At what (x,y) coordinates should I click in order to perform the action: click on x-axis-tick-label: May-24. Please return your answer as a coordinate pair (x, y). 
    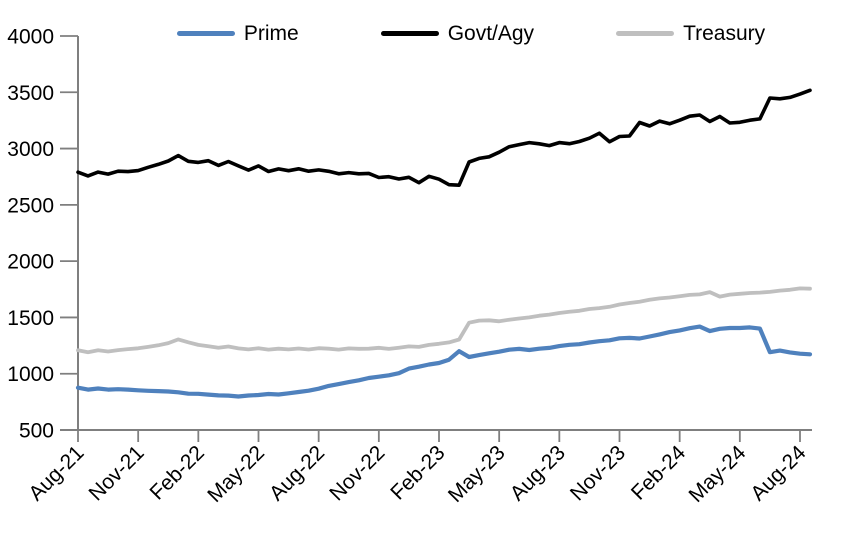
    Looking at the image, I should click on (718, 474).